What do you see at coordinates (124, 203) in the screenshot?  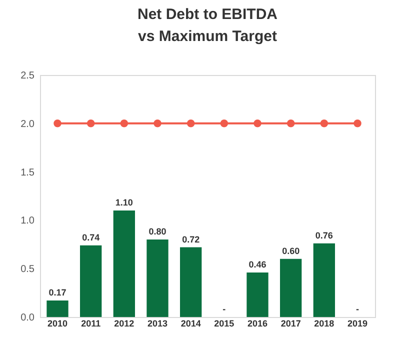 I see `data-label: 1.10` at bounding box center [124, 203].